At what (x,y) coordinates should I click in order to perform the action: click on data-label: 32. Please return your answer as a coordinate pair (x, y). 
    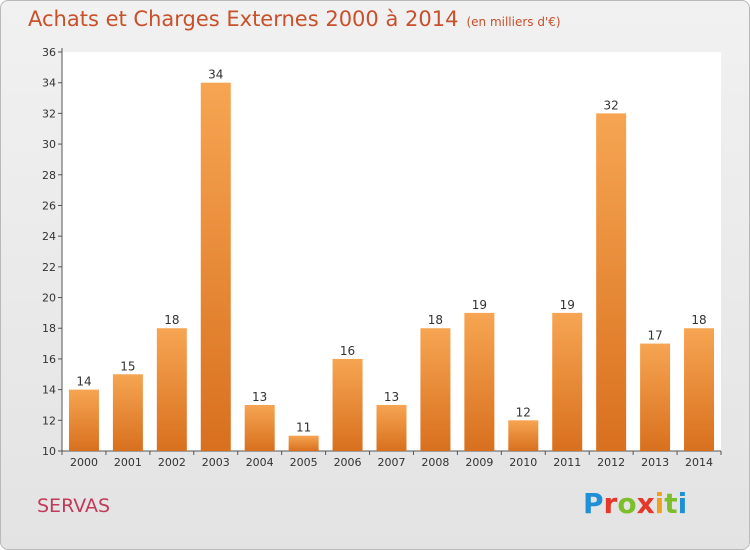
    Looking at the image, I should click on (611, 105).